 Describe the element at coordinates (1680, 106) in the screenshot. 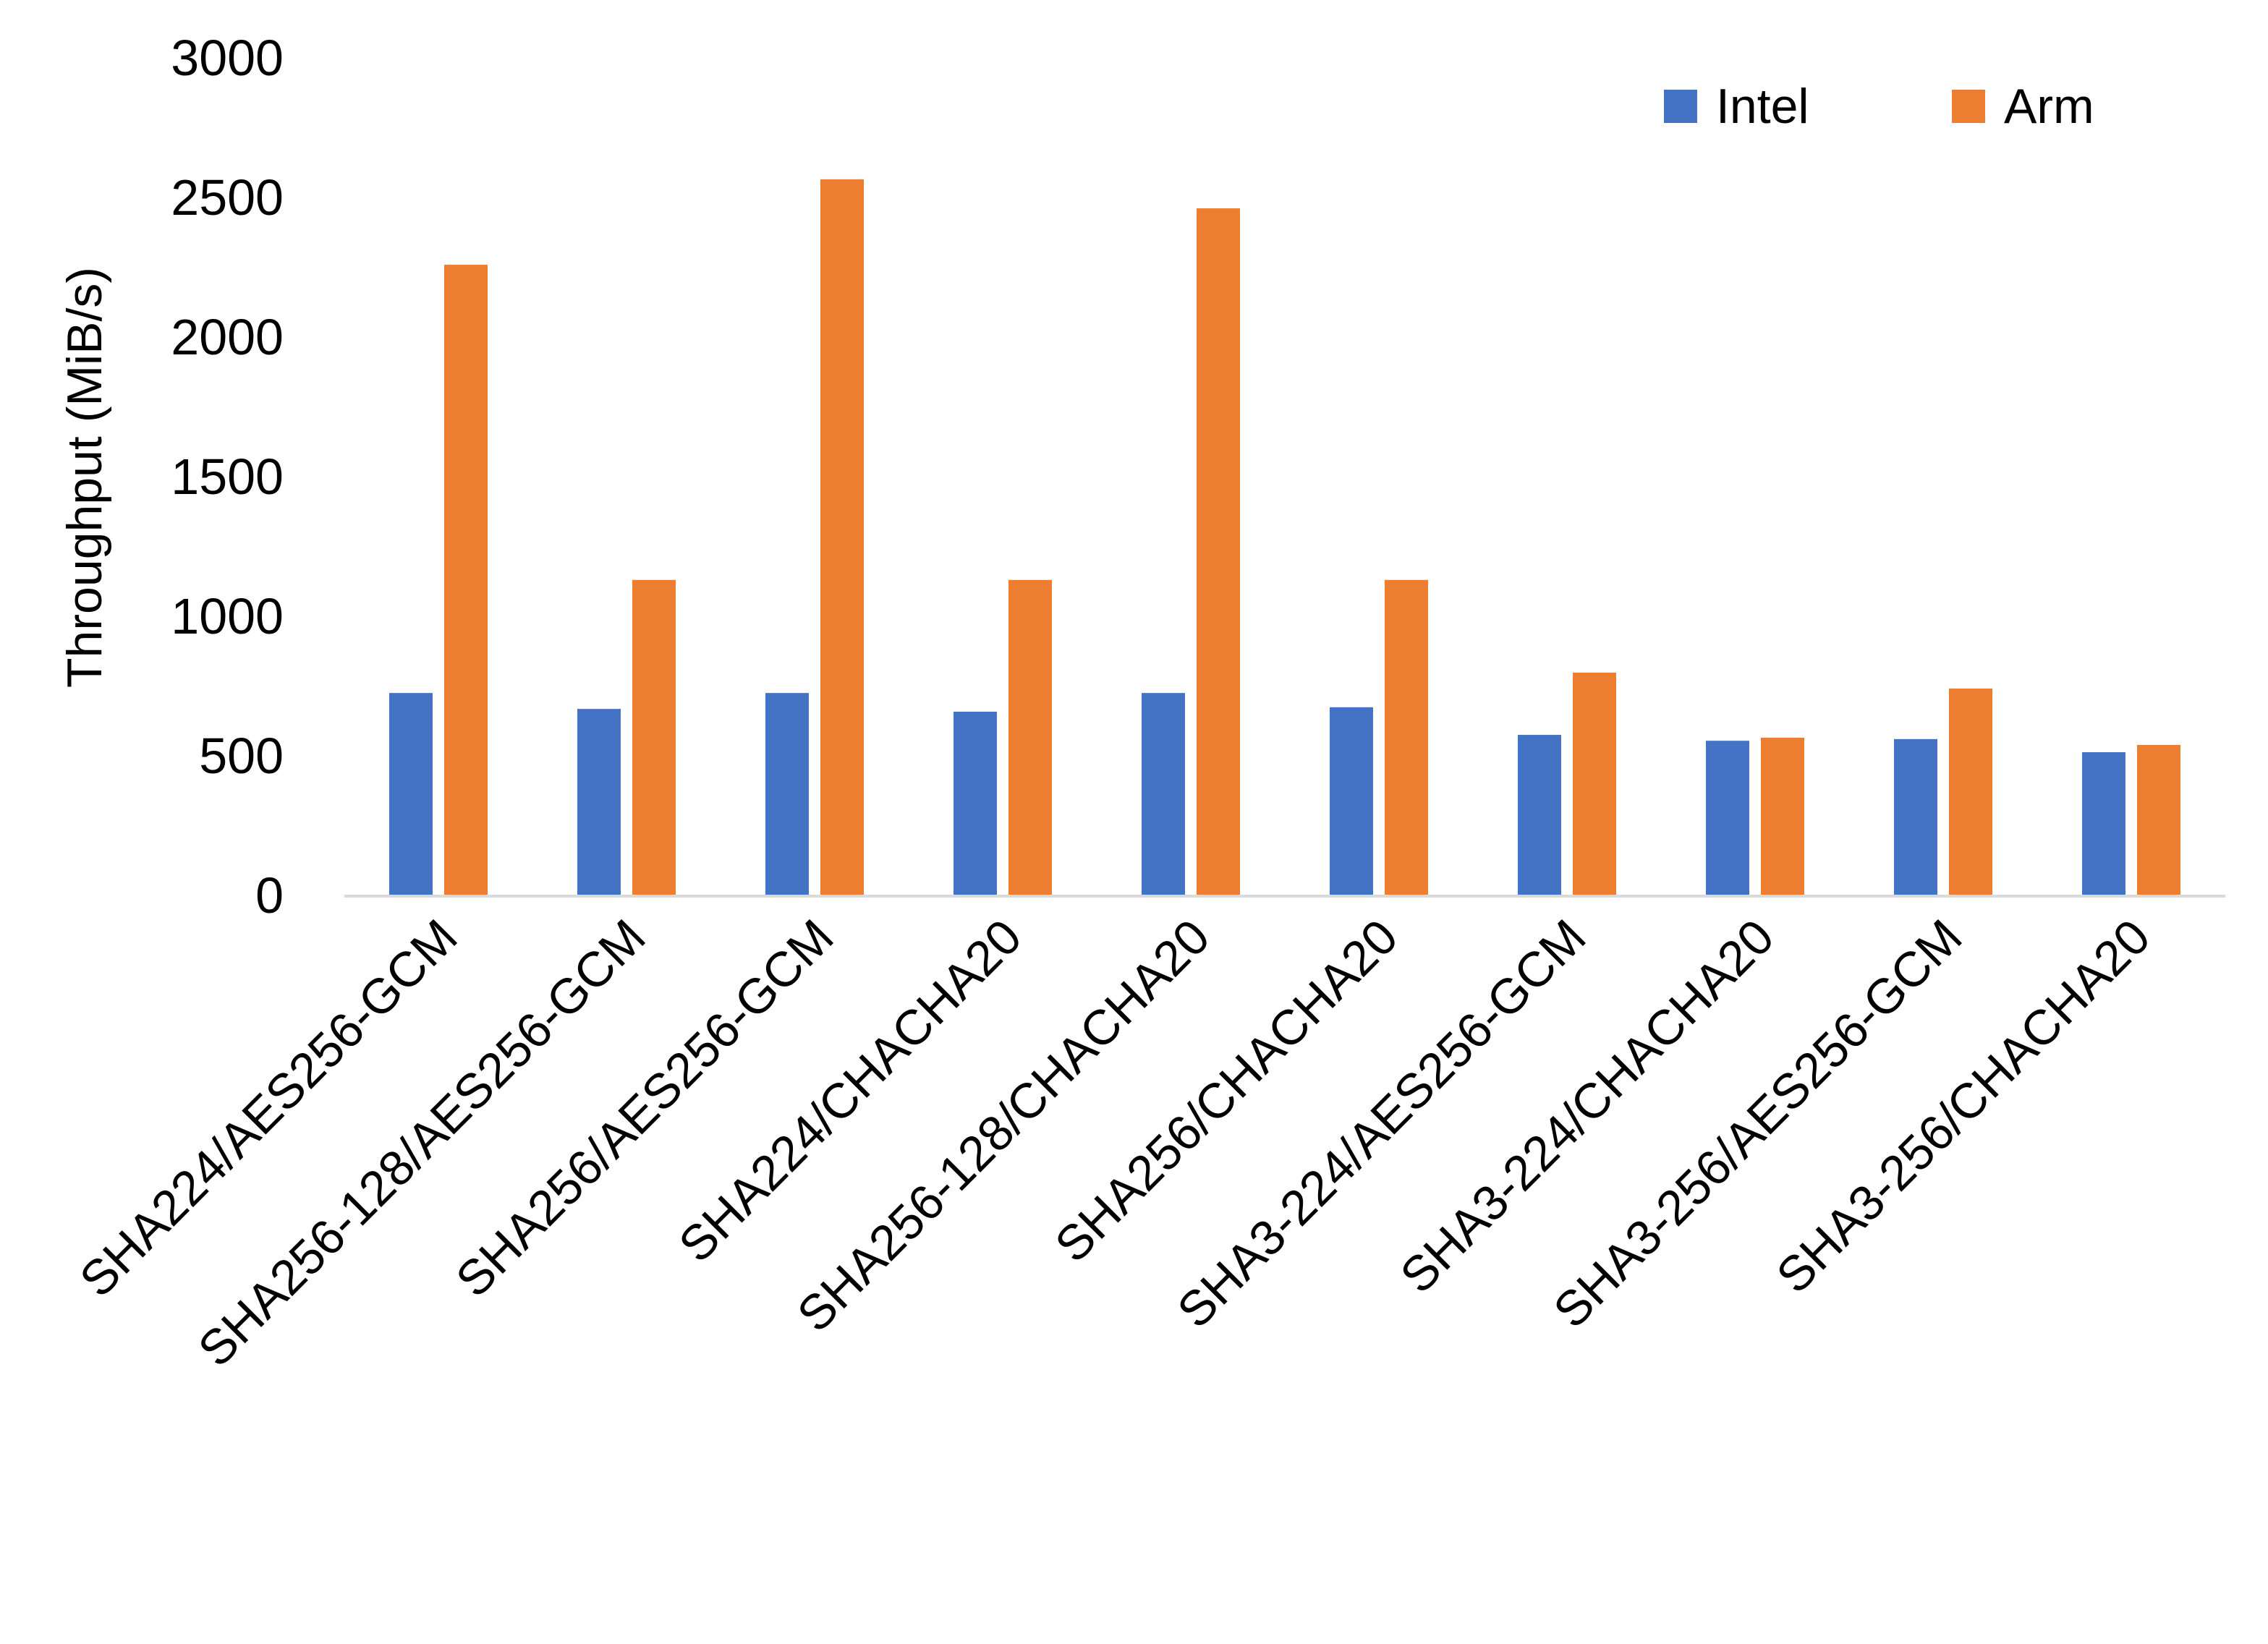

I see `legend-swatch-intel` at that location.